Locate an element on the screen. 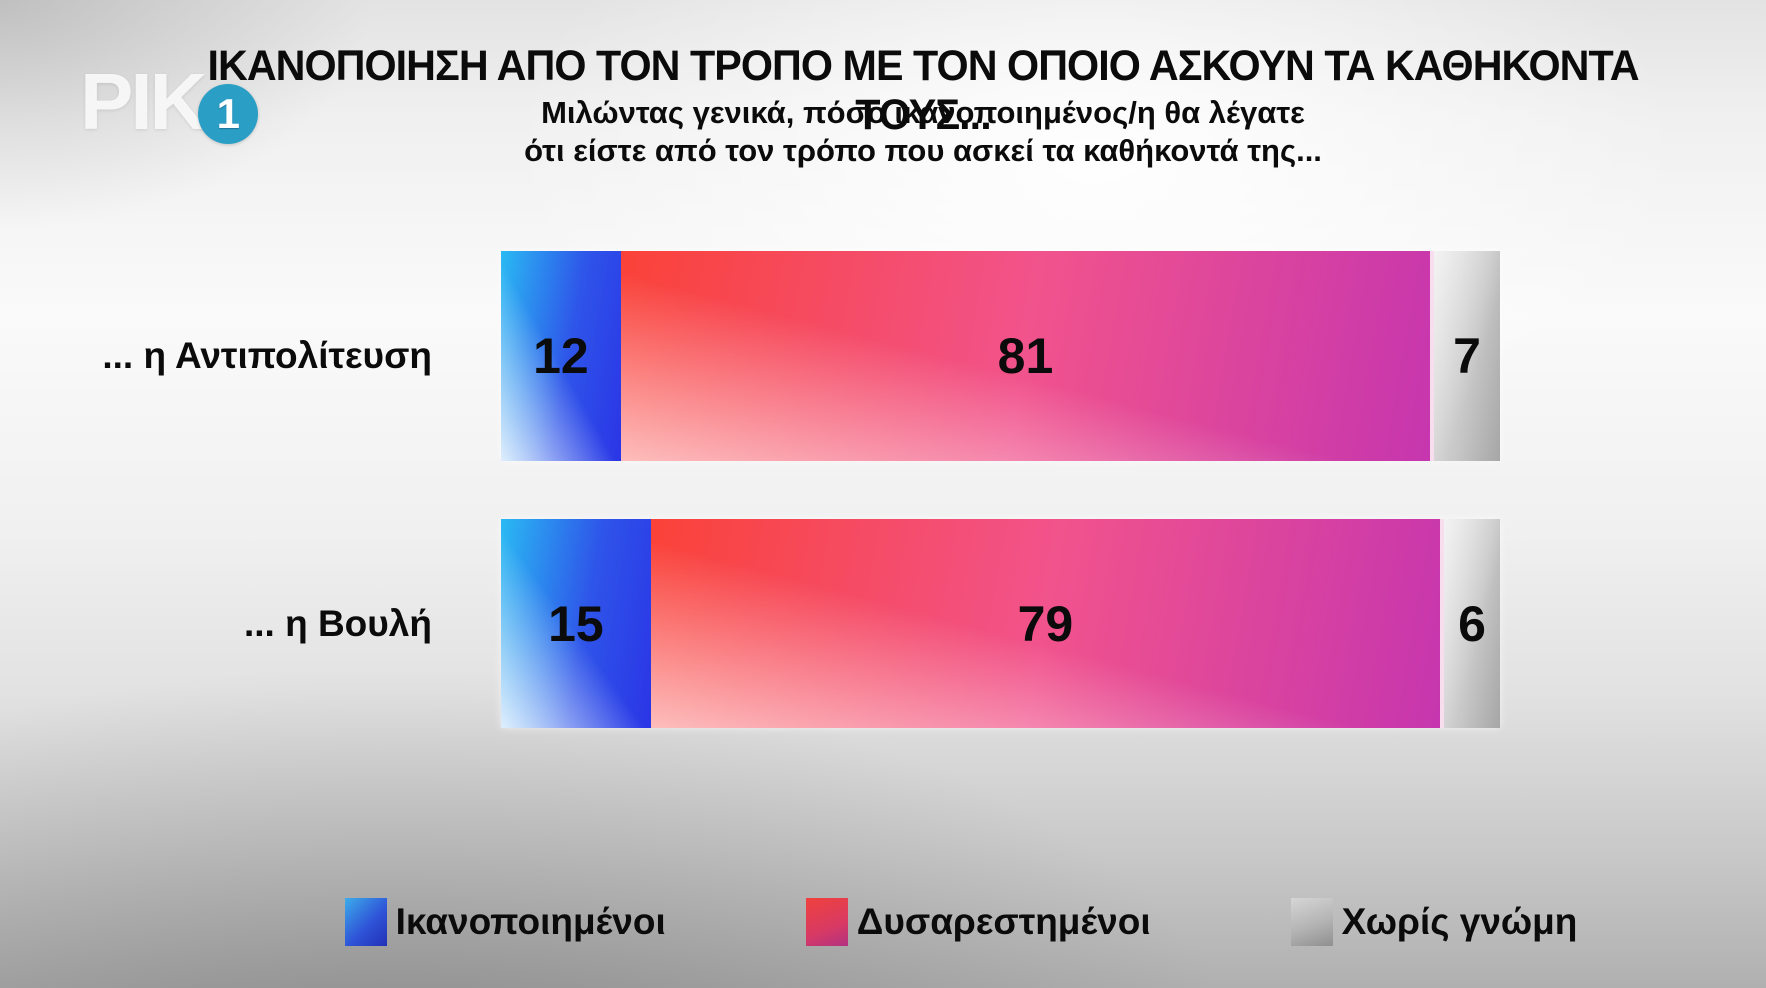  category-label: ... η Αντιπολίτευση is located at coordinates (267, 355).